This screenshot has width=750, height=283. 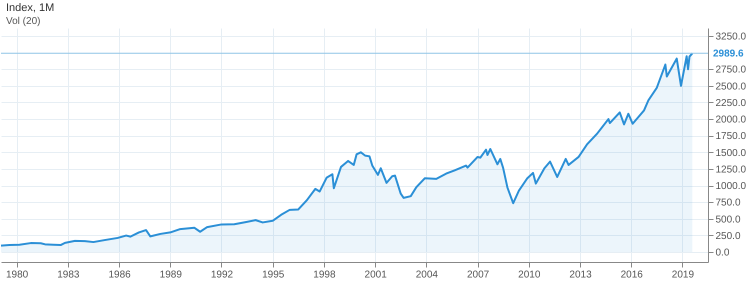 What do you see at coordinates (728, 203) in the screenshot?
I see `y-tick-label: 750.0` at bounding box center [728, 203].